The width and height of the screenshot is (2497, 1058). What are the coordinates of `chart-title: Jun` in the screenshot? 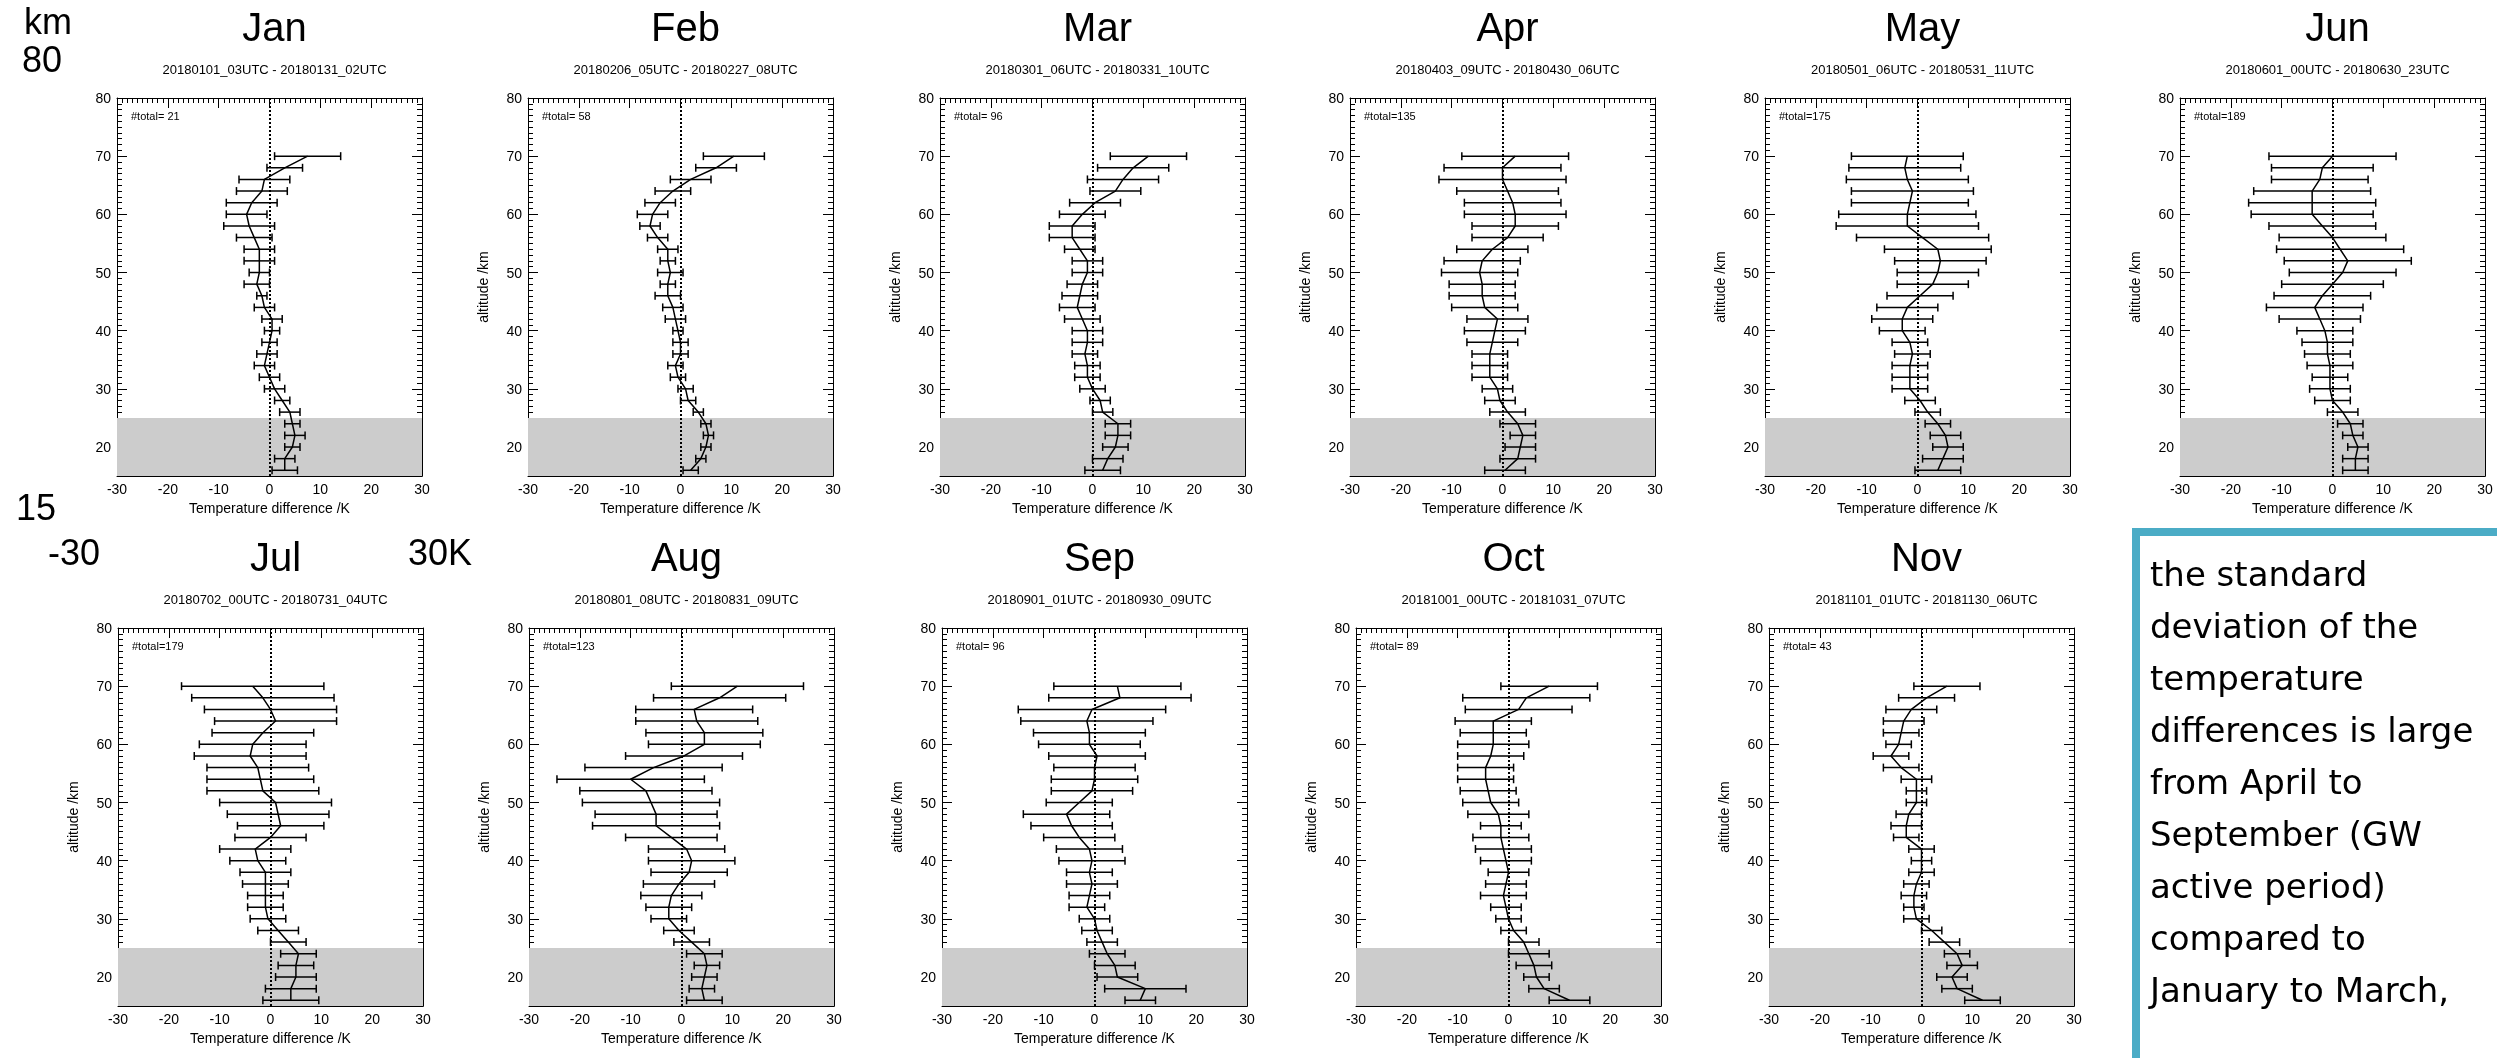 It's located at (2337, 27).